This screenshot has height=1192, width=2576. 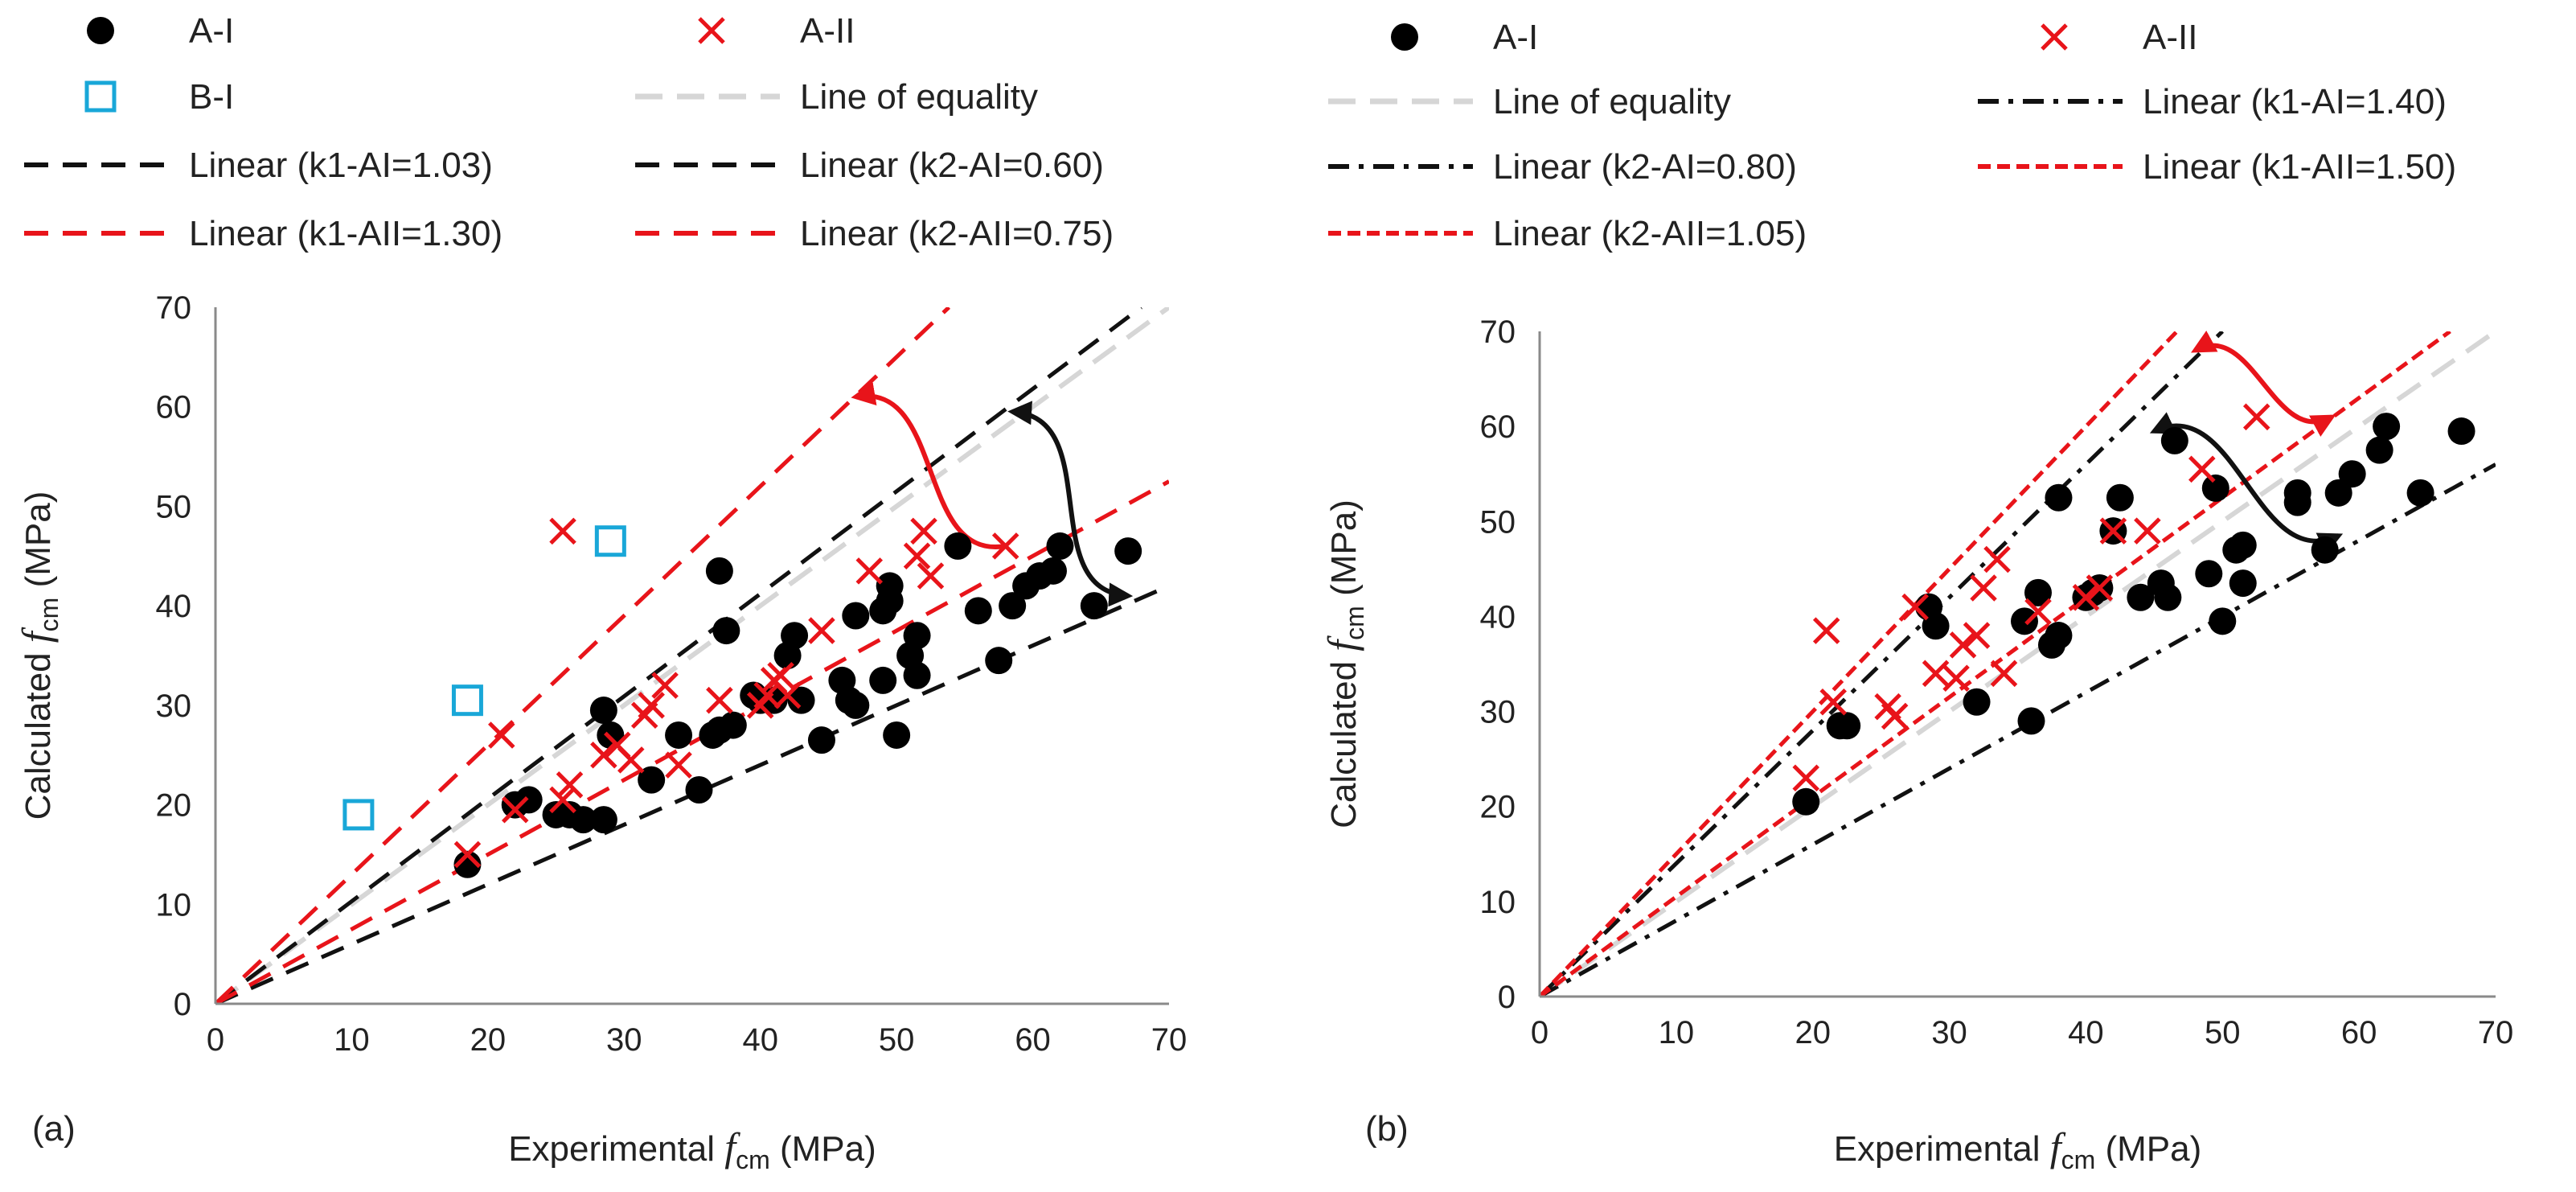 I want to click on data-points-b, so click(x=2134, y=609).